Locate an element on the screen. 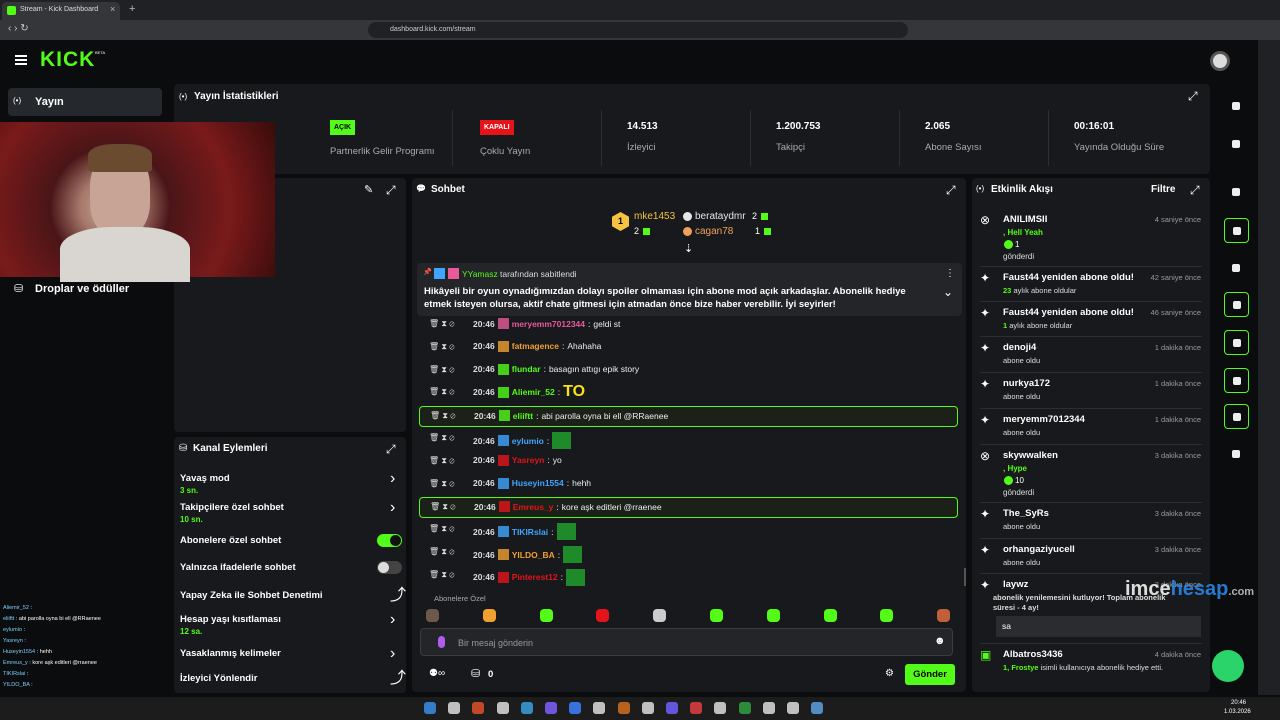 The width and height of the screenshot is (1280, 720). sidebar-label: Droplar ve ödüller is located at coordinates (82, 289).